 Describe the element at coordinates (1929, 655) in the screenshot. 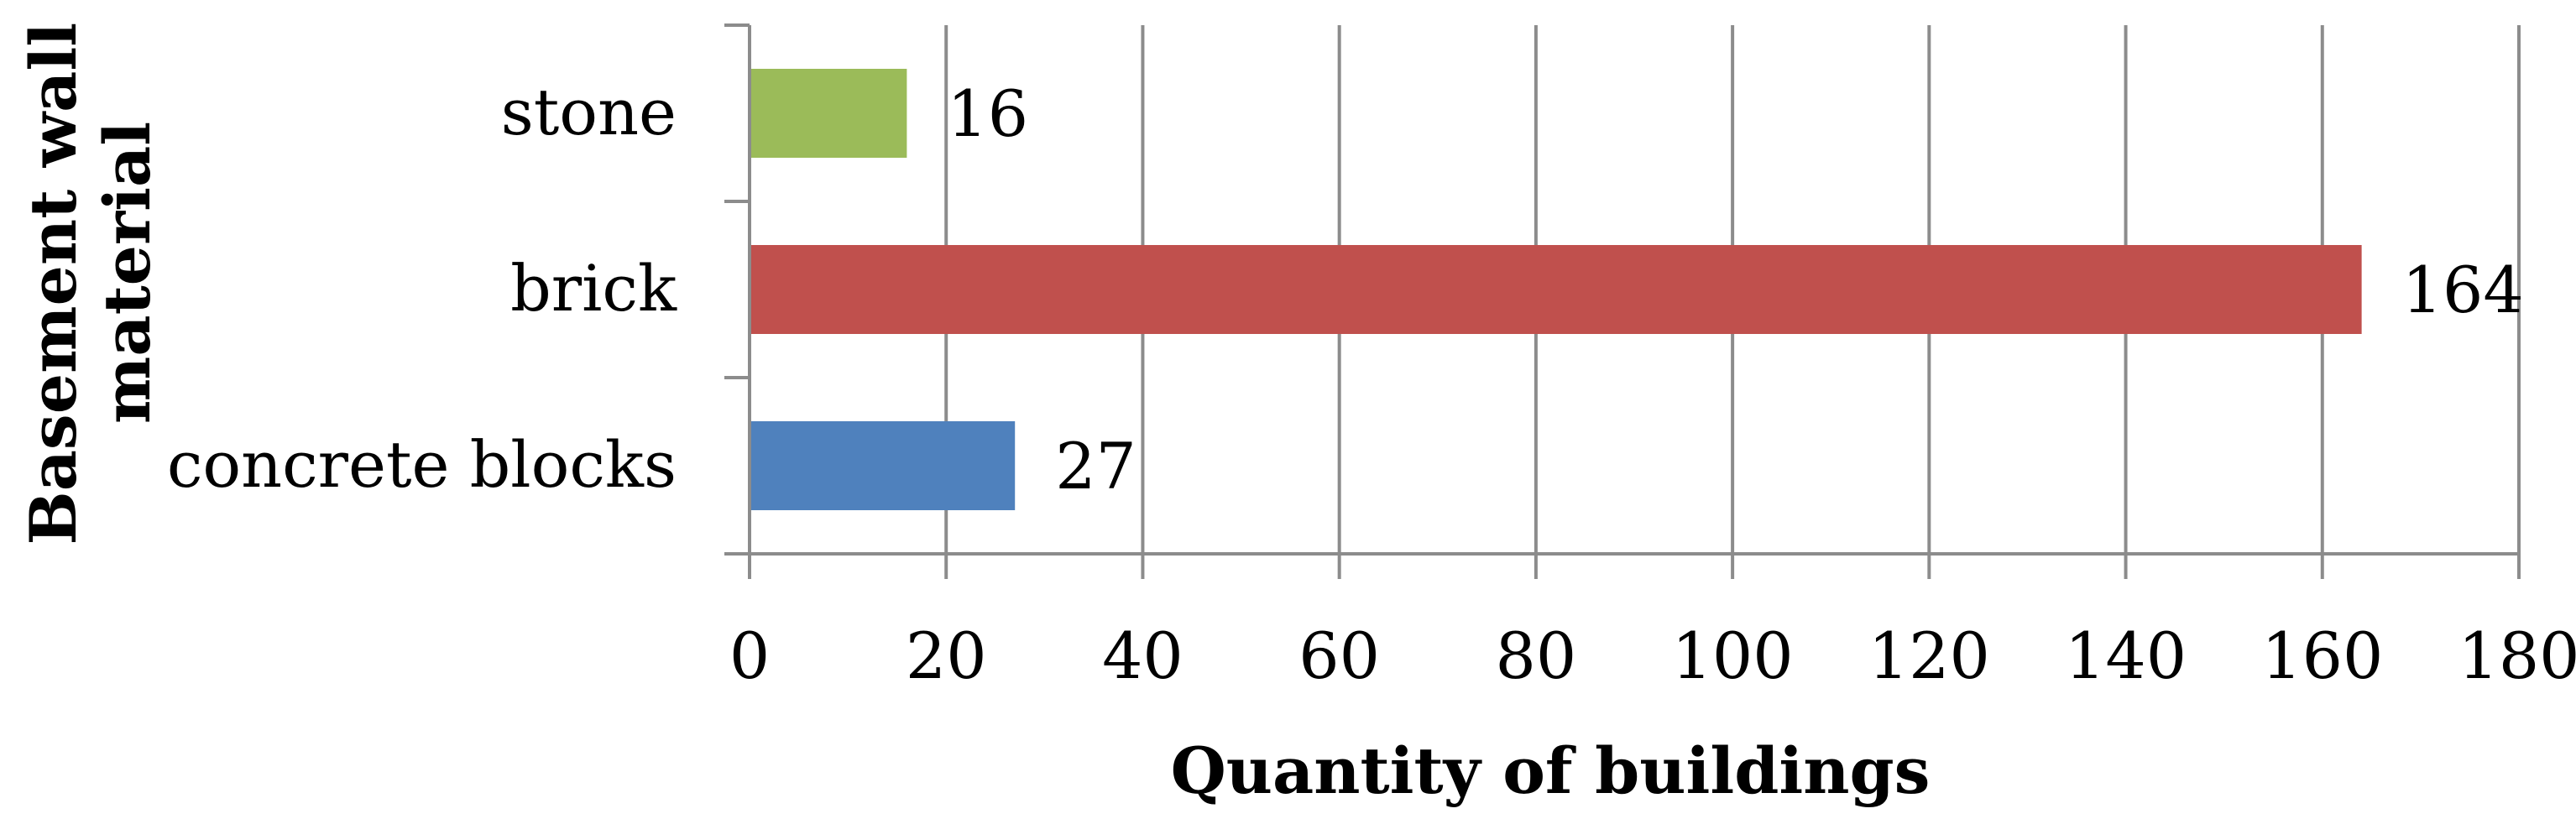

I see `x-tick-label: 120` at that location.